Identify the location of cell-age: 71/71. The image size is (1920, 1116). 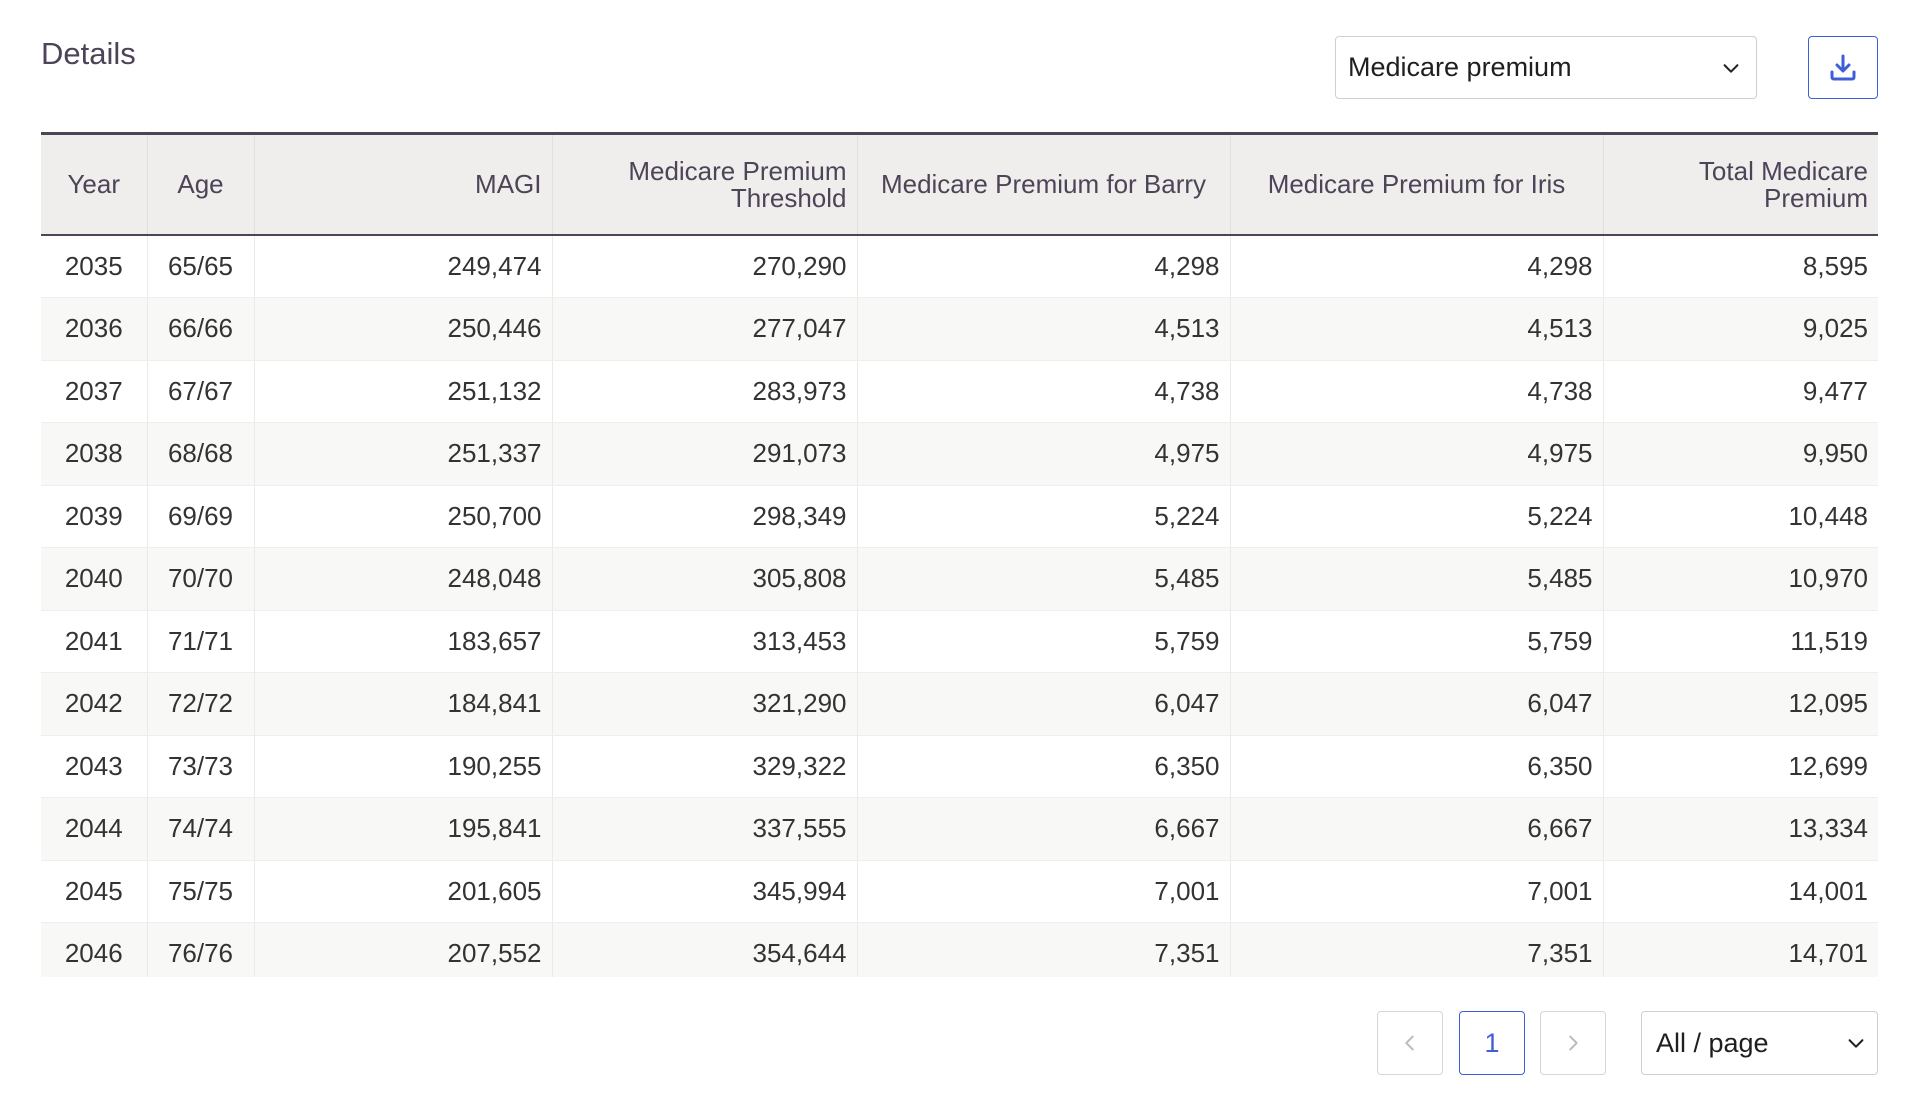
(201, 641).